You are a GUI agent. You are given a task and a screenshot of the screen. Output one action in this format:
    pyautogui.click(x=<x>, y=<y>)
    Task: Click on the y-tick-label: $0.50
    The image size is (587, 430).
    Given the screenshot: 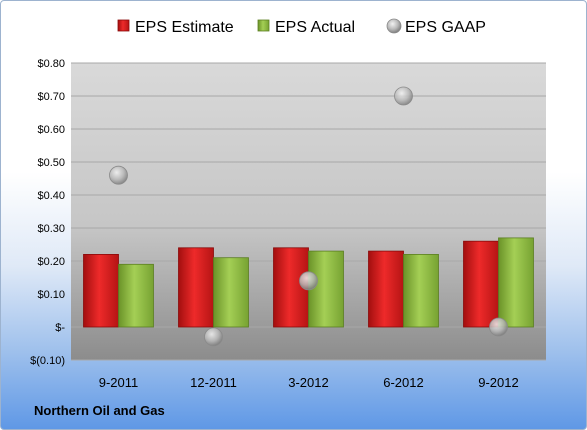 What is the action you would take?
    pyautogui.click(x=51, y=163)
    